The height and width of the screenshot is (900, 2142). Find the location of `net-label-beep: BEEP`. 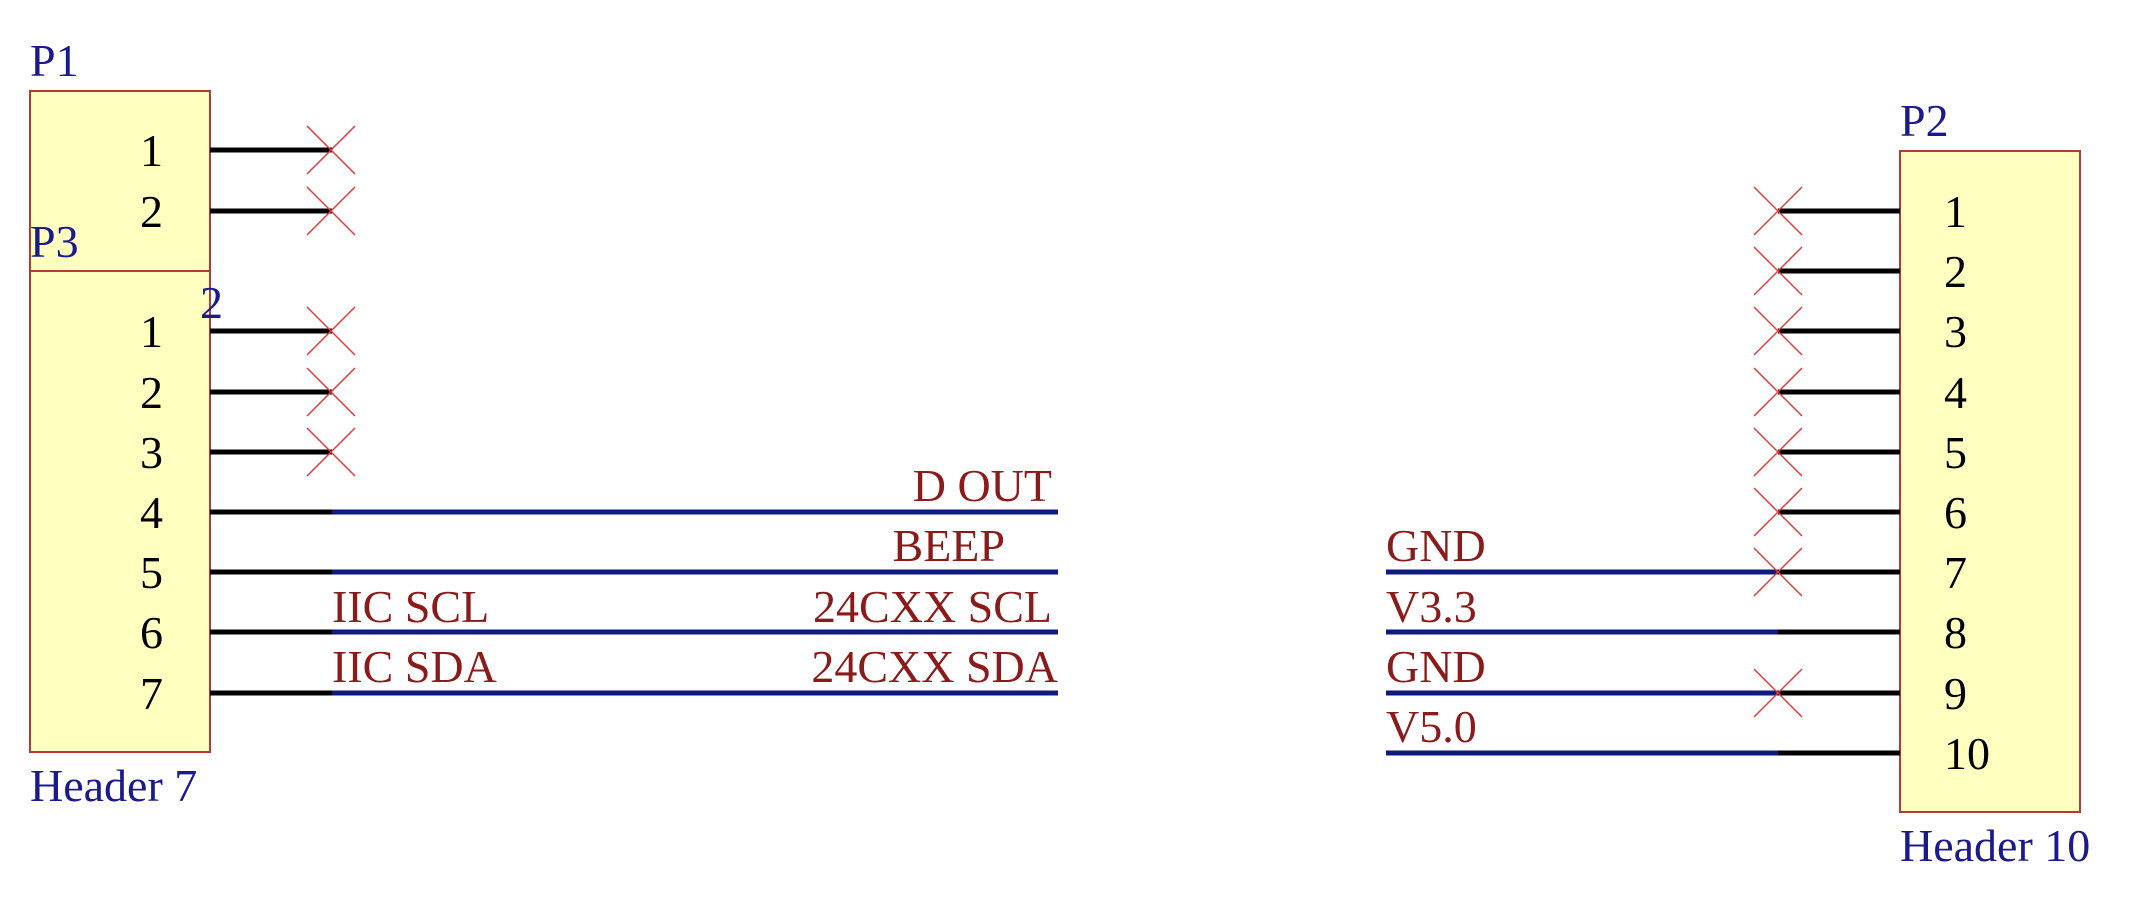

net-label-beep: BEEP is located at coordinates (949, 545).